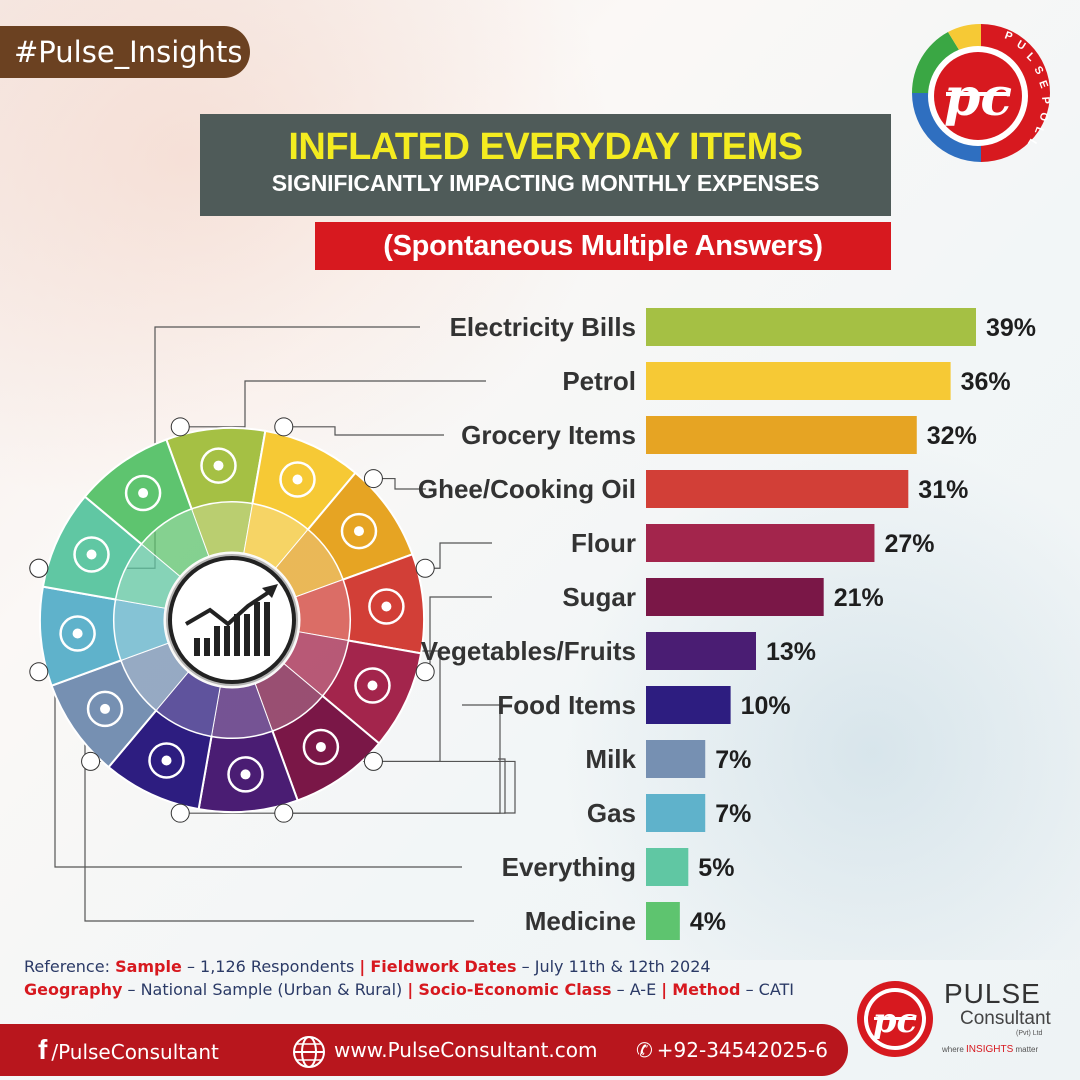  What do you see at coordinates (309, 1051) in the screenshot?
I see `globe-icon` at bounding box center [309, 1051].